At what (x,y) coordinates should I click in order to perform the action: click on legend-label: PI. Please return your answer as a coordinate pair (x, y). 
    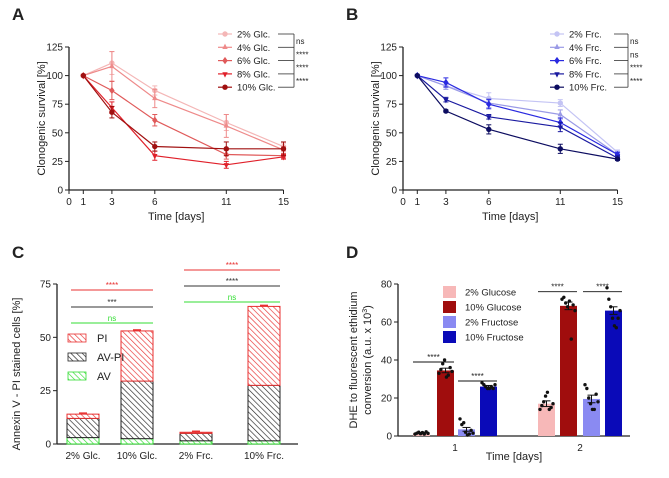
    Looking at the image, I should click on (102, 339).